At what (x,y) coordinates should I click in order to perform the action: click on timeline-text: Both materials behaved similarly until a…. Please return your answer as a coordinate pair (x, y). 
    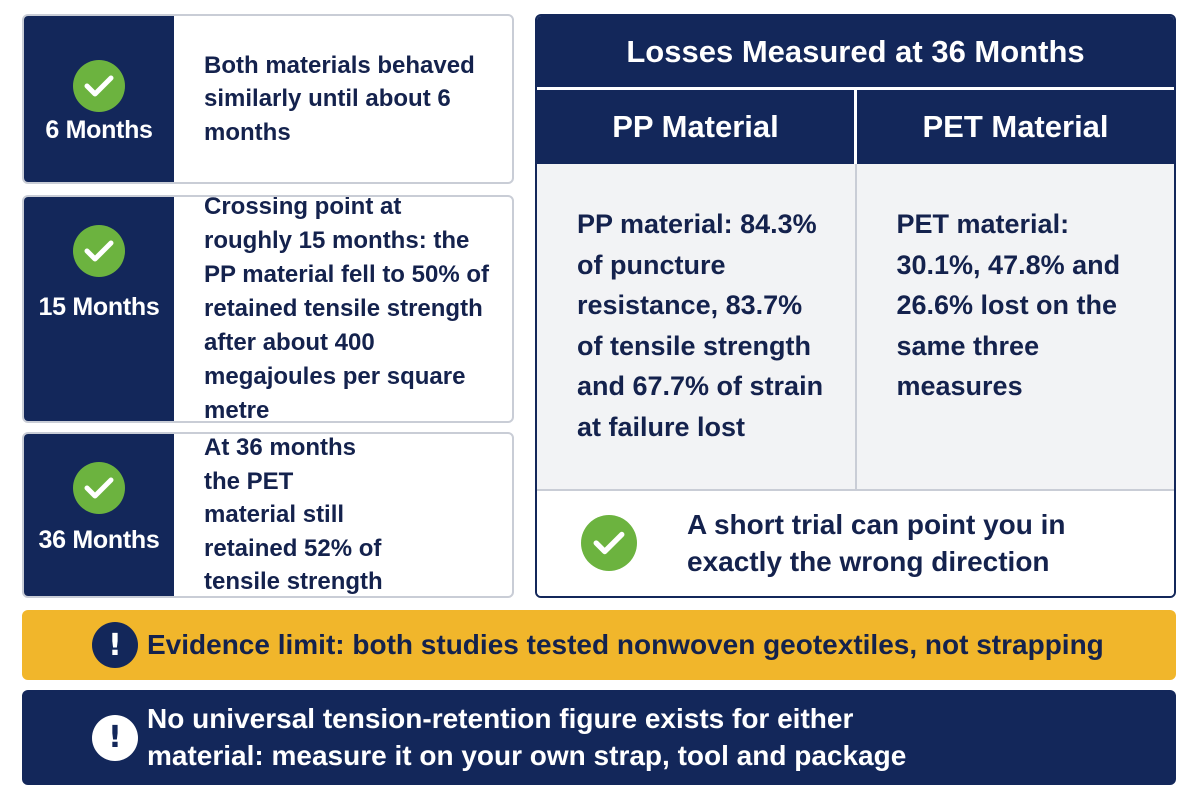
    Looking at the image, I should click on (339, 98).